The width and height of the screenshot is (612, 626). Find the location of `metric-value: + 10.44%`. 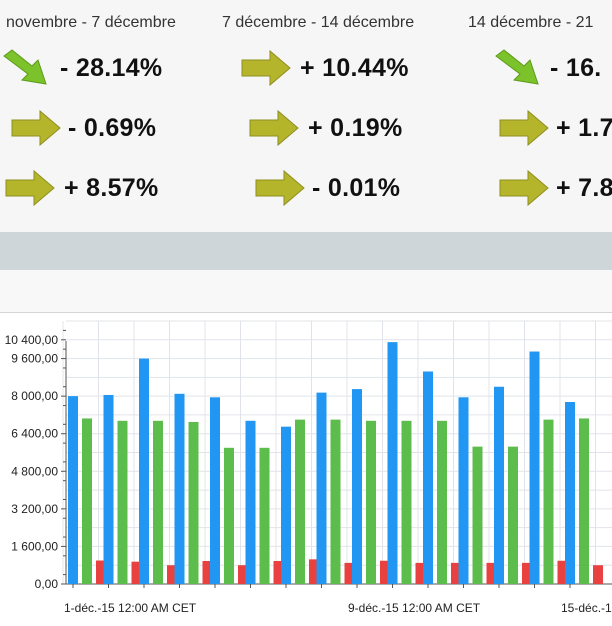

metric-value: + 10.44% is located at coordinates (354, 68).